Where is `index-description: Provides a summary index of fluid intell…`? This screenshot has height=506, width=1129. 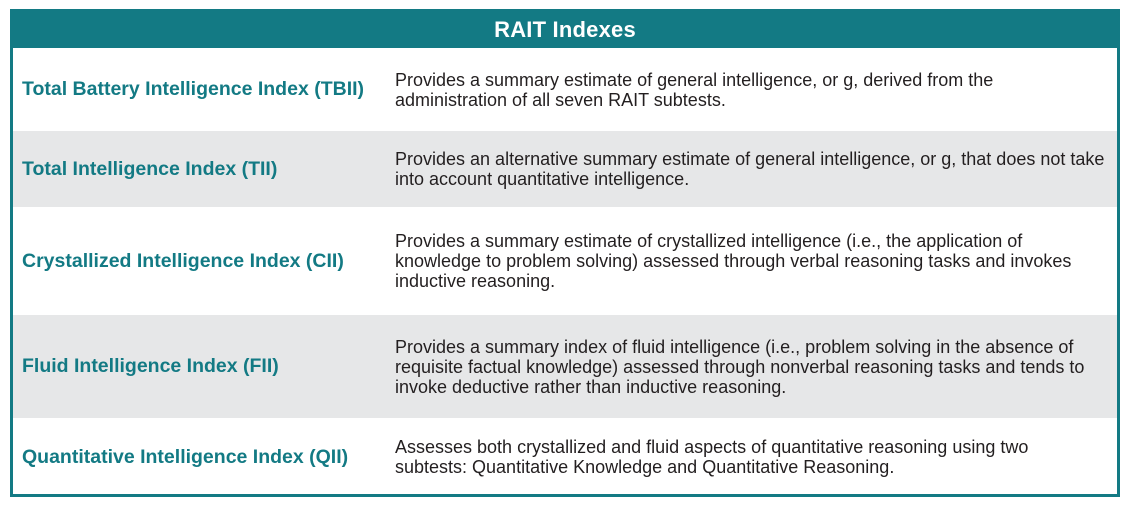 index-description: Provides a summary index of fluid intell… is located at coordinates (740, 366).